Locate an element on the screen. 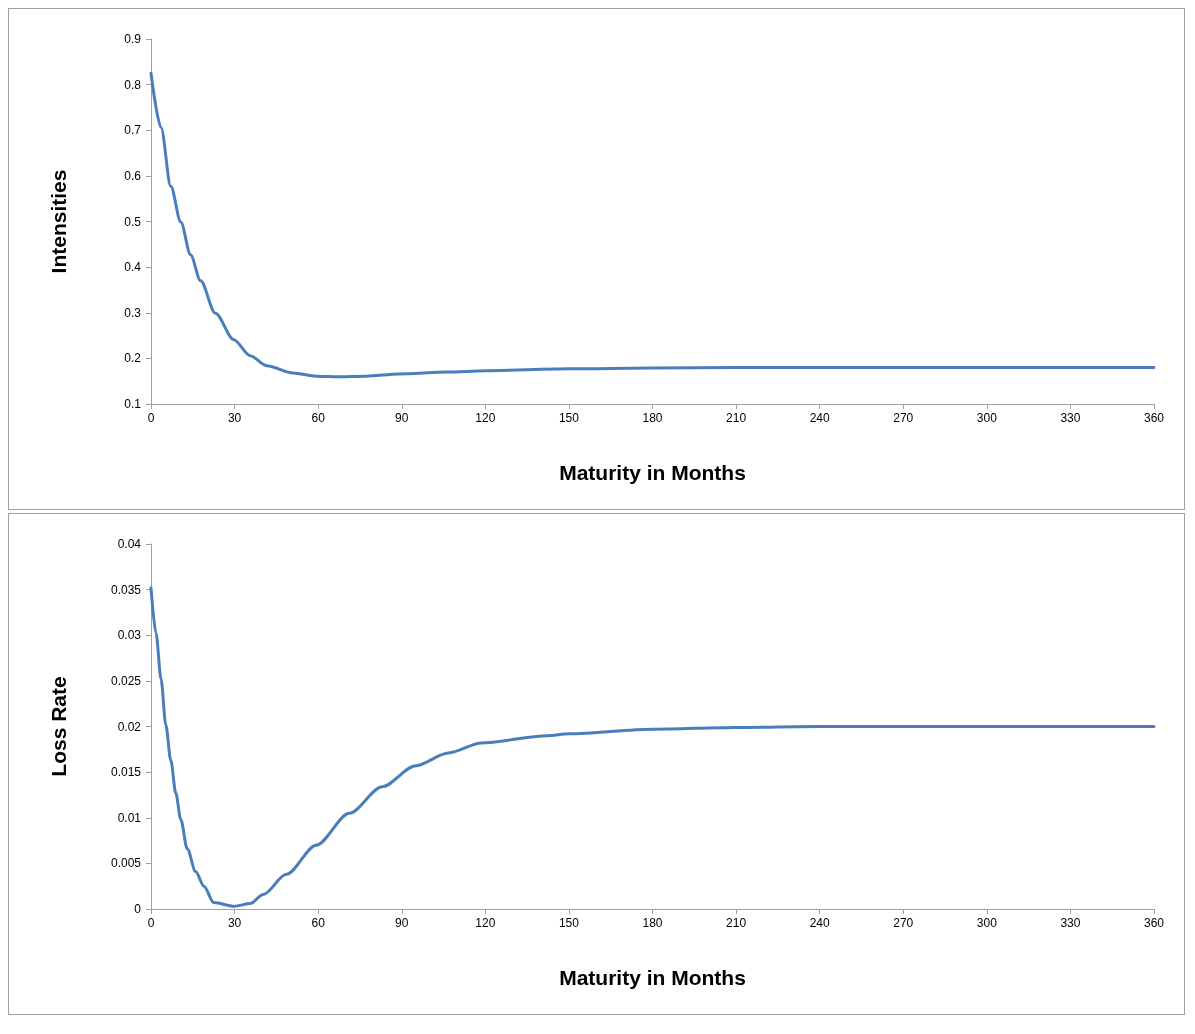  y-tick-label: 0.8 is located at coordinates (133, 84).